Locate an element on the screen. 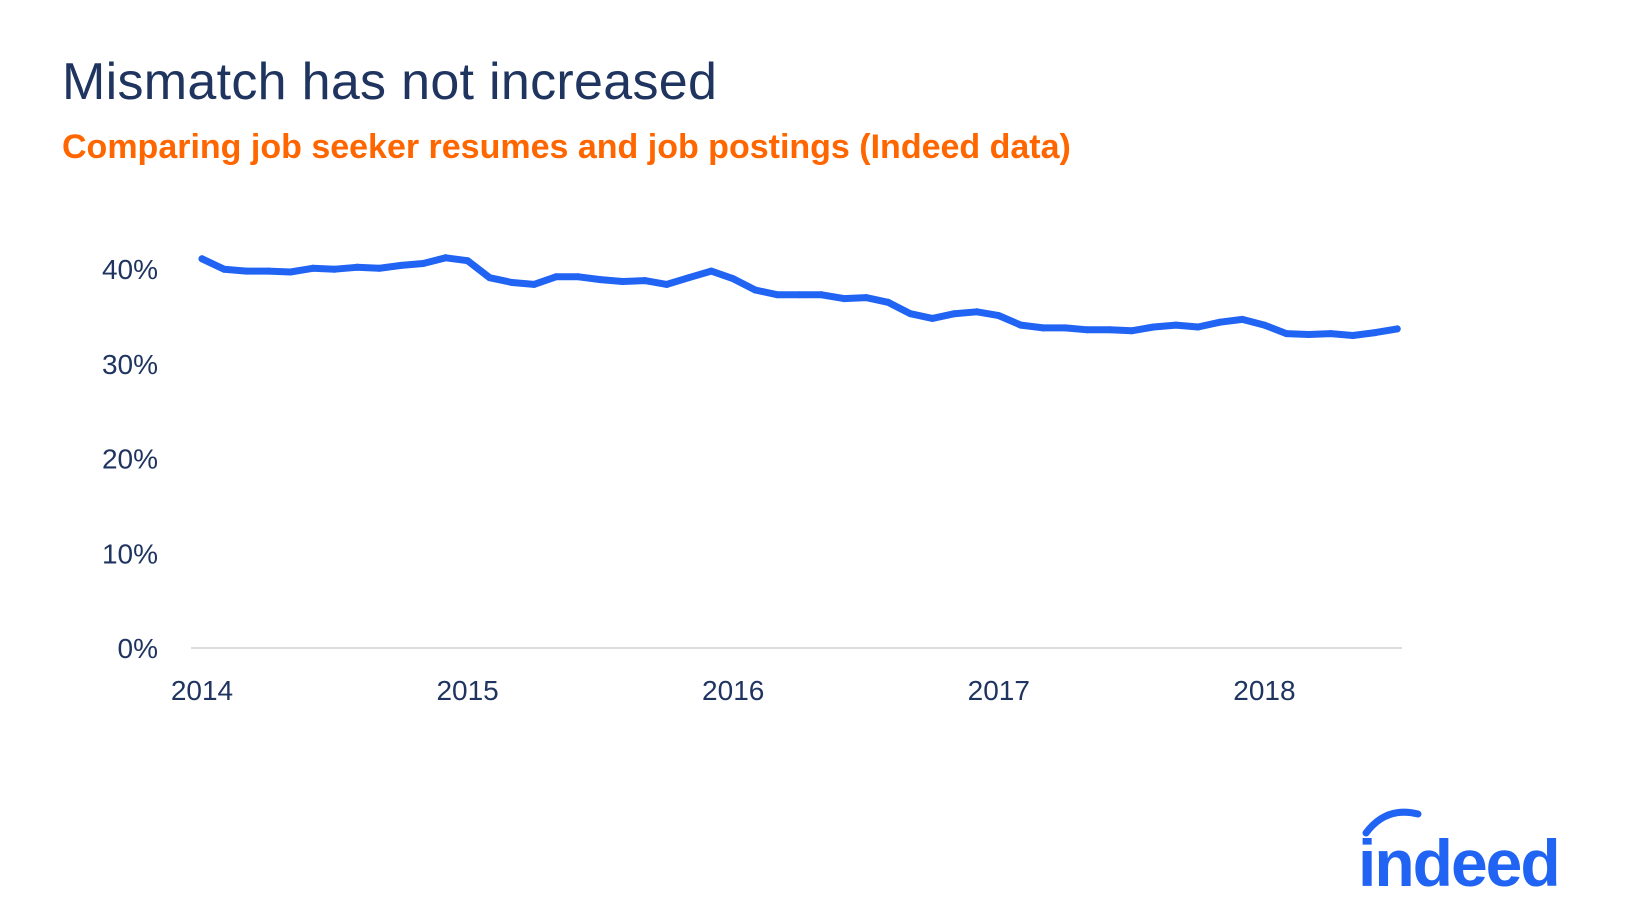  y-tick-label: 0% is located at coordinates (138, 648).